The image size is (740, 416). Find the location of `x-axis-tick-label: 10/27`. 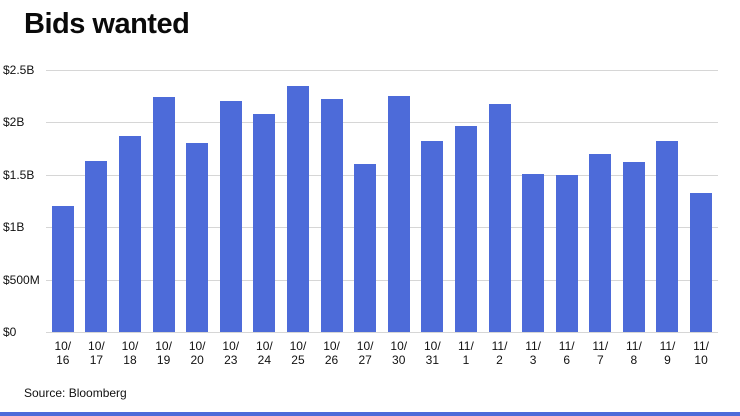

x-axis-tick-label: 10/27 is located at coordinates (365, 353).